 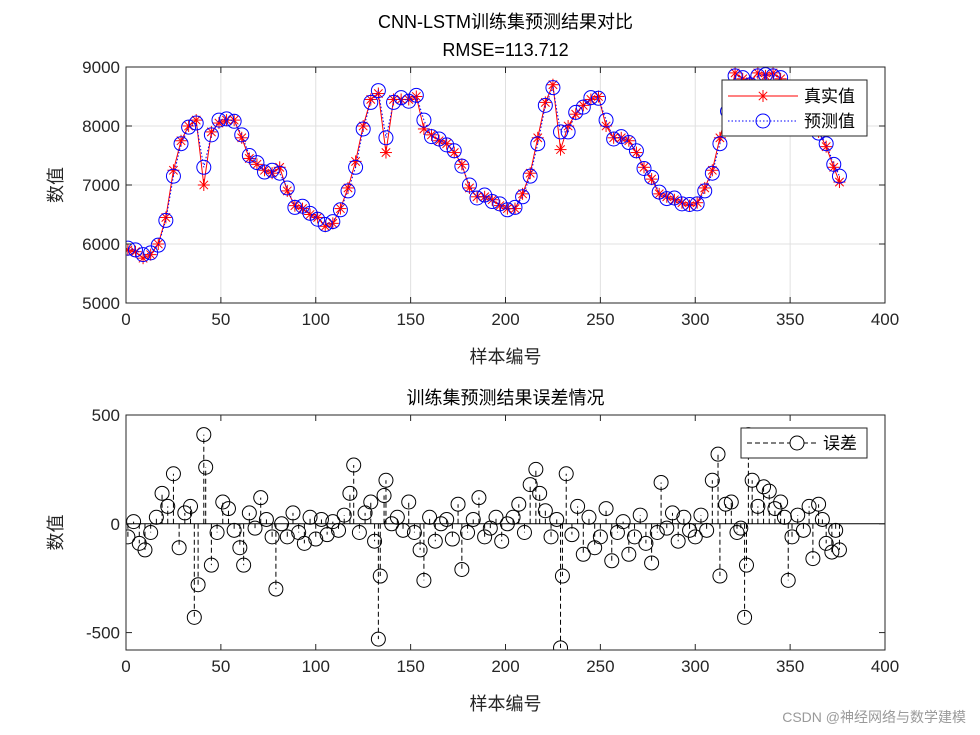 What do you see at coordinates (763, 96) in the screenshot?
I see `legend-marker` at bounding box center [763, 96].